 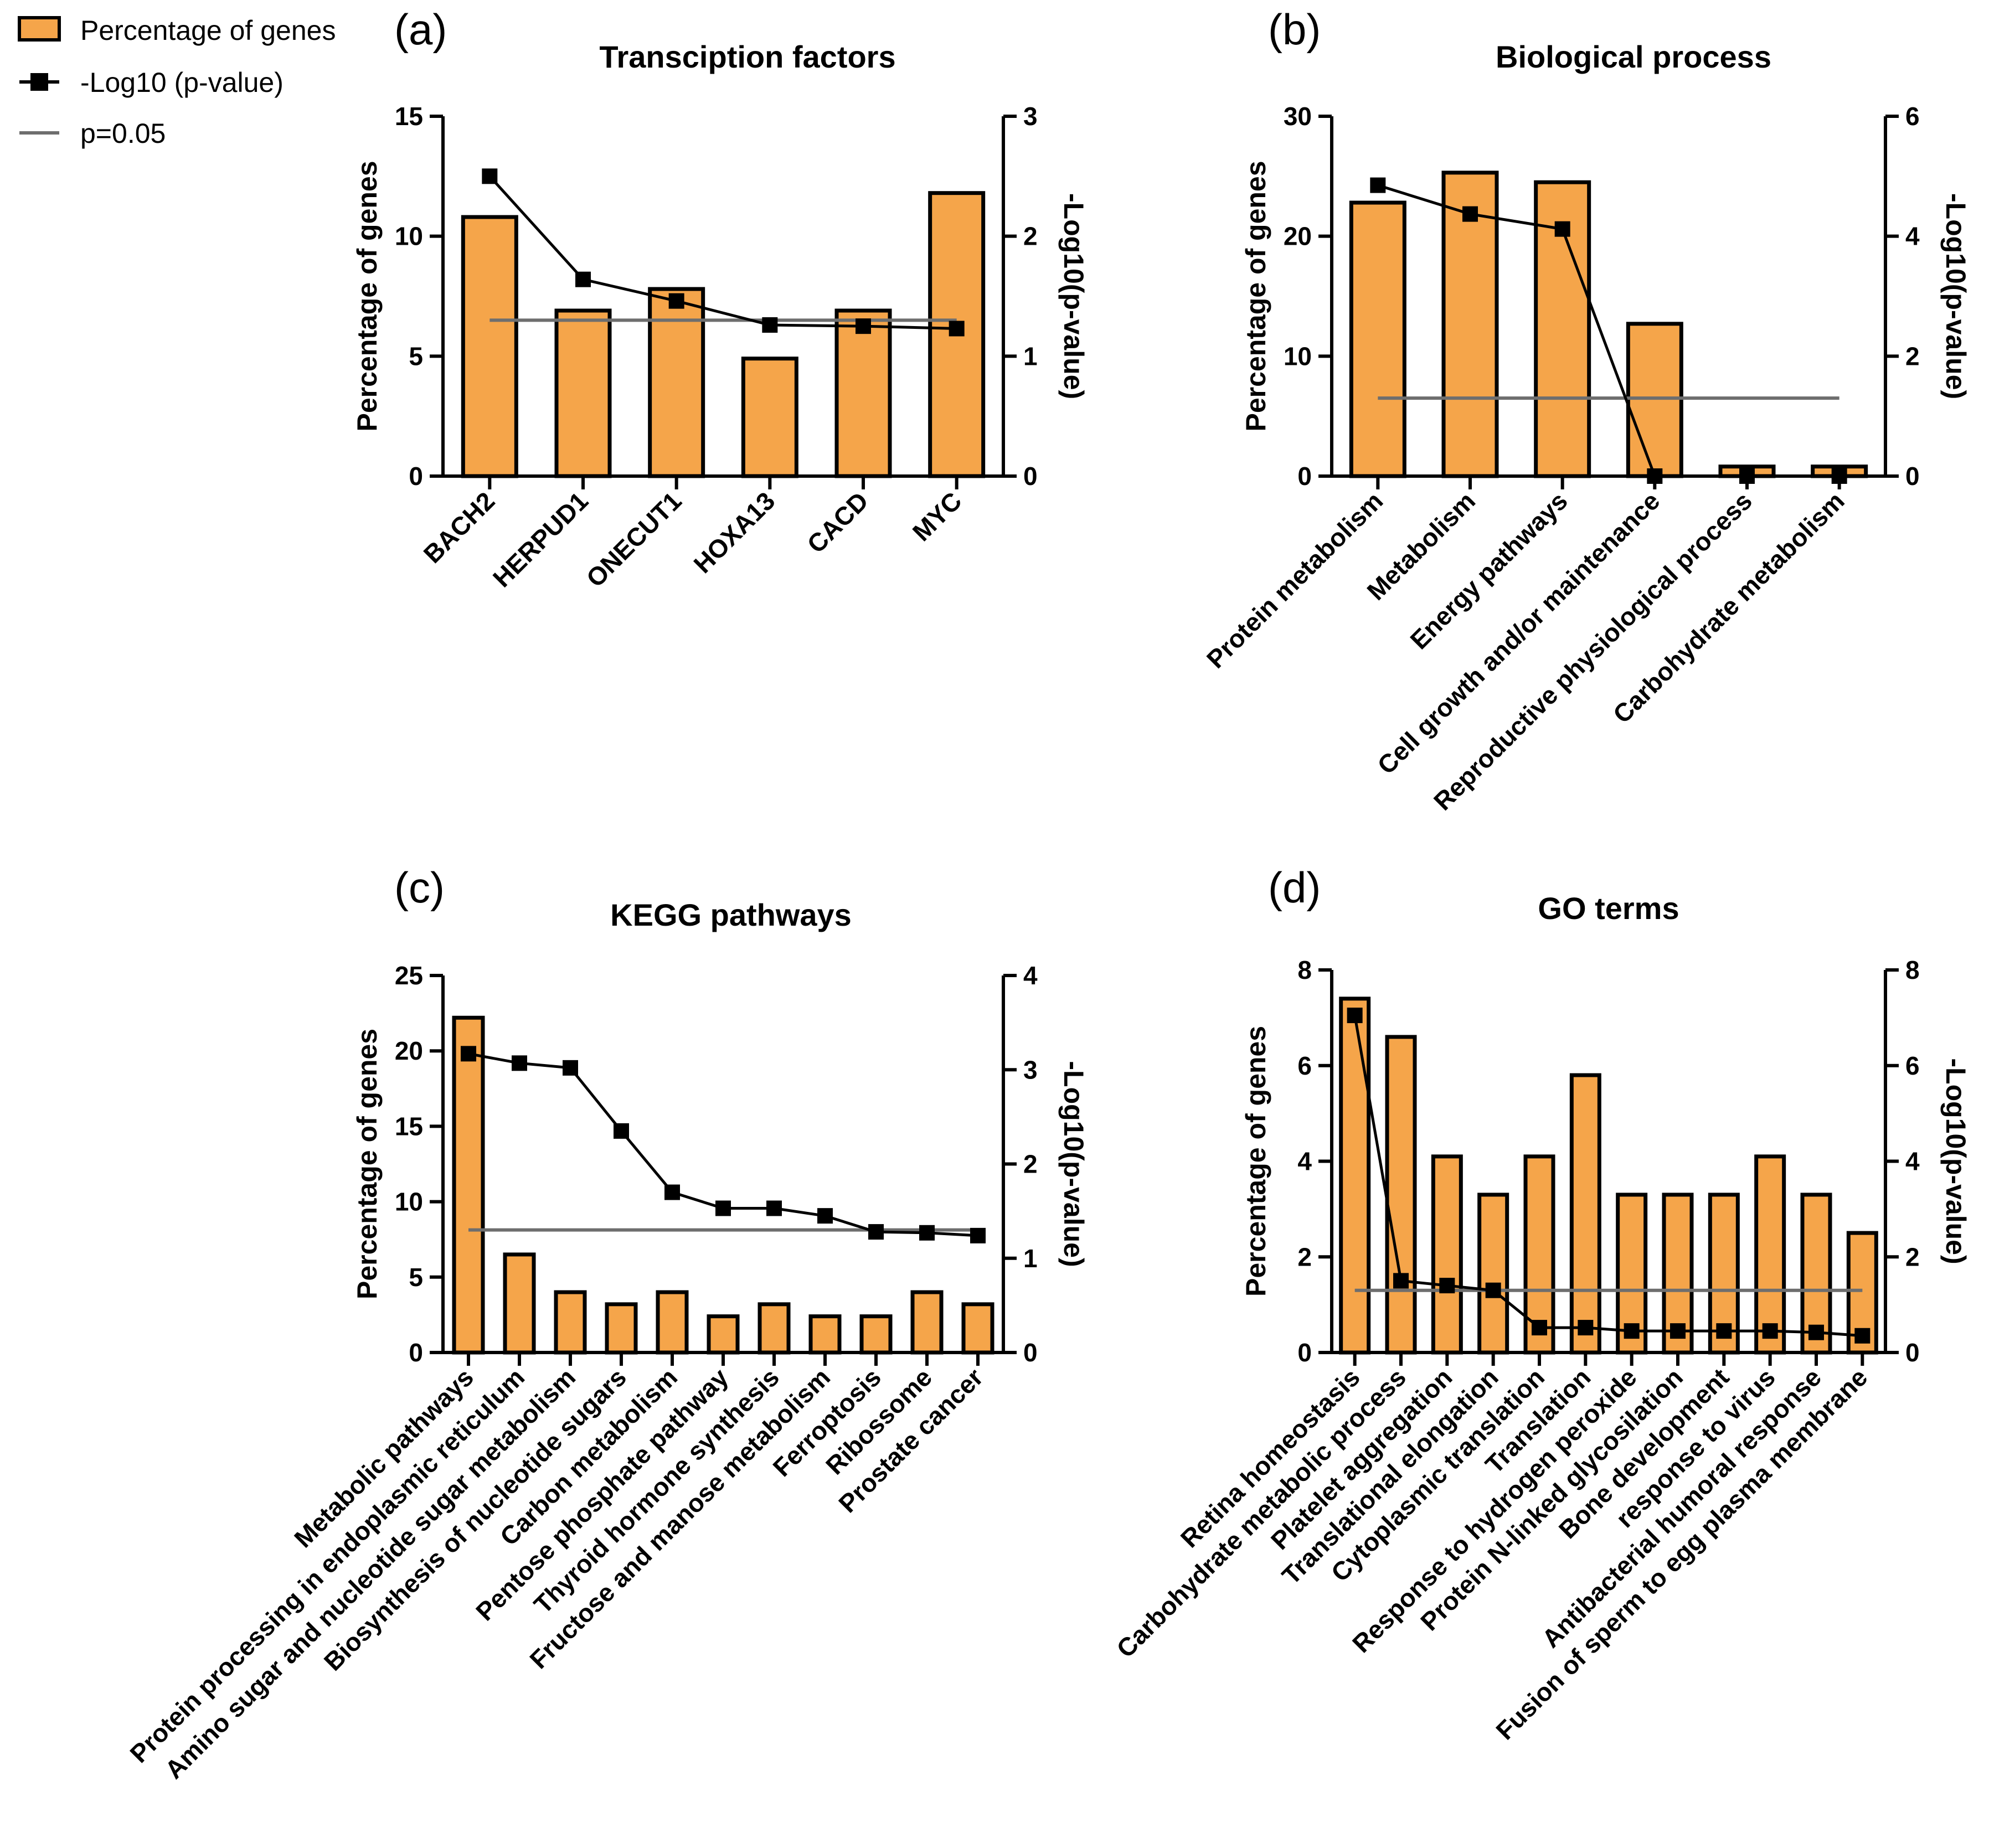 What do you see at coordinates (420, 29) in the screenshot?
I see `panel-letter: (a)` at bounding box center [420, 29].